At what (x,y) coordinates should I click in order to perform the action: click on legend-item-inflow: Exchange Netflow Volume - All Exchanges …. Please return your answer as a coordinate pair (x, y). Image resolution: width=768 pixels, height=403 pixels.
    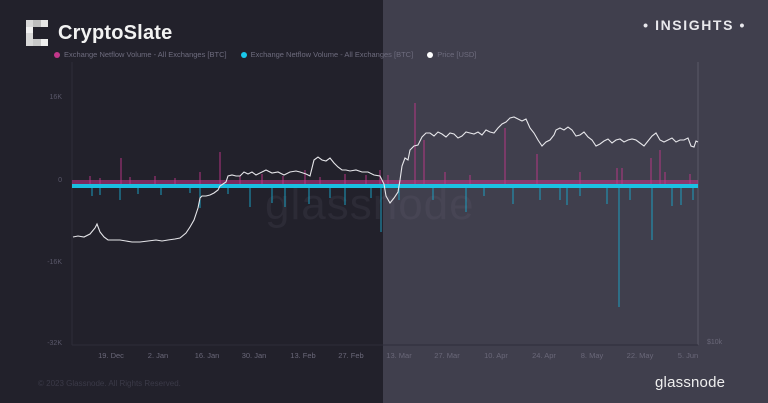
    Looking at the image, I should click on (140, 54).